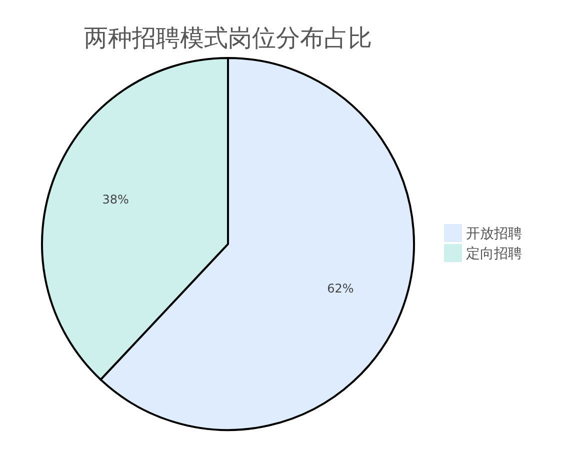  What do you see at coordinates (115, 199) in the screenshot?
I see `data-label: 38%` at bounding box center [115, 199].